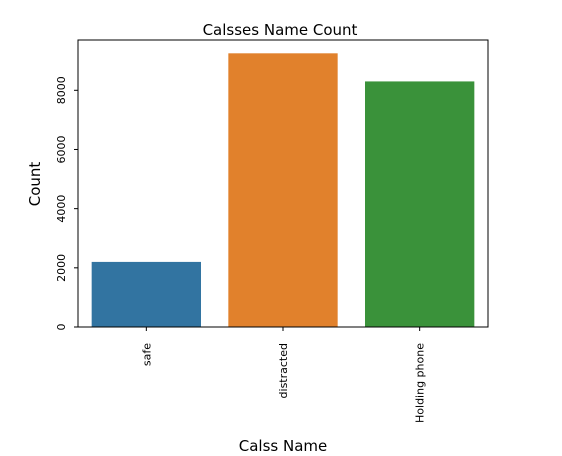 This screenshot has width=562, height=456. I want to click on bar-holding-phone, so click(420, 204).